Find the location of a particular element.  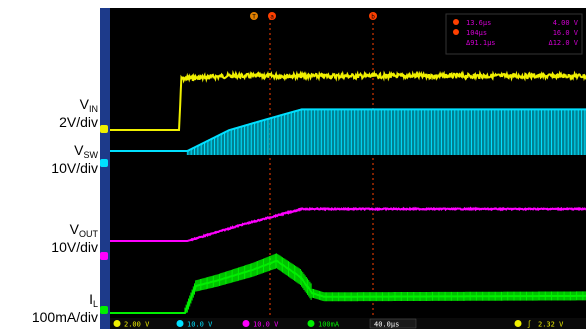

readout-delta-volt: Δ12.0 V is located at coordinates (563, 43).